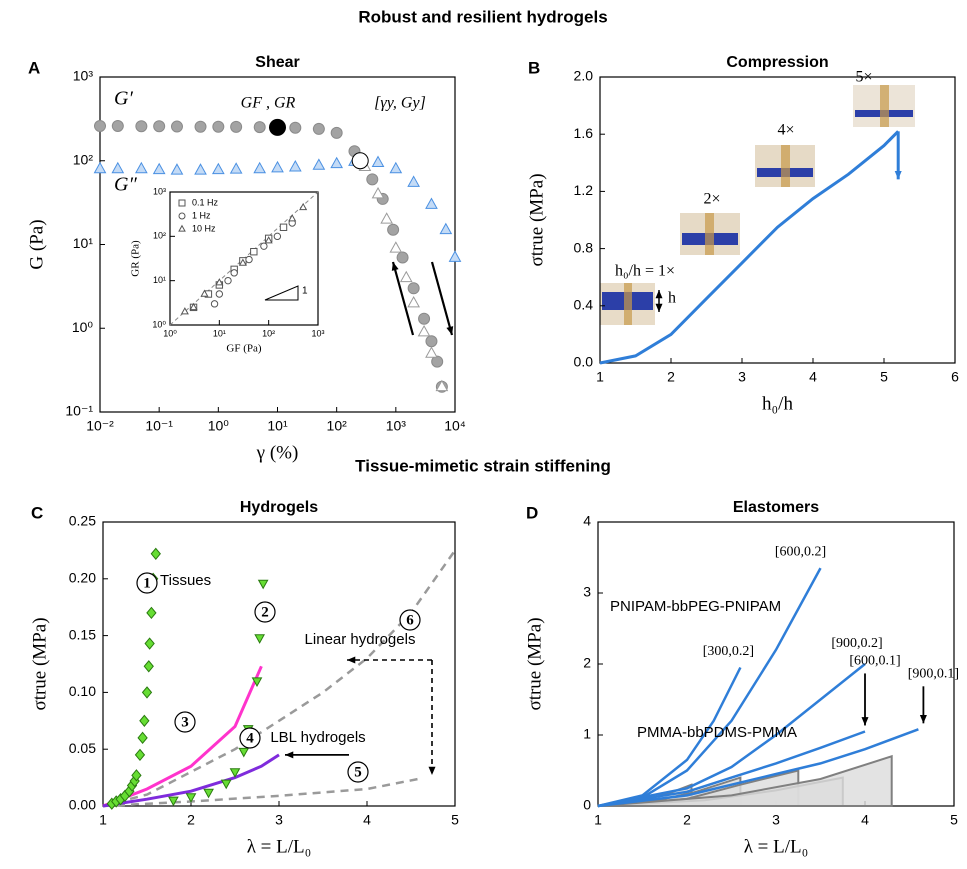 The image size is (967, 869). I want to click on y-tick-label: 0.15, so click(82, 634).